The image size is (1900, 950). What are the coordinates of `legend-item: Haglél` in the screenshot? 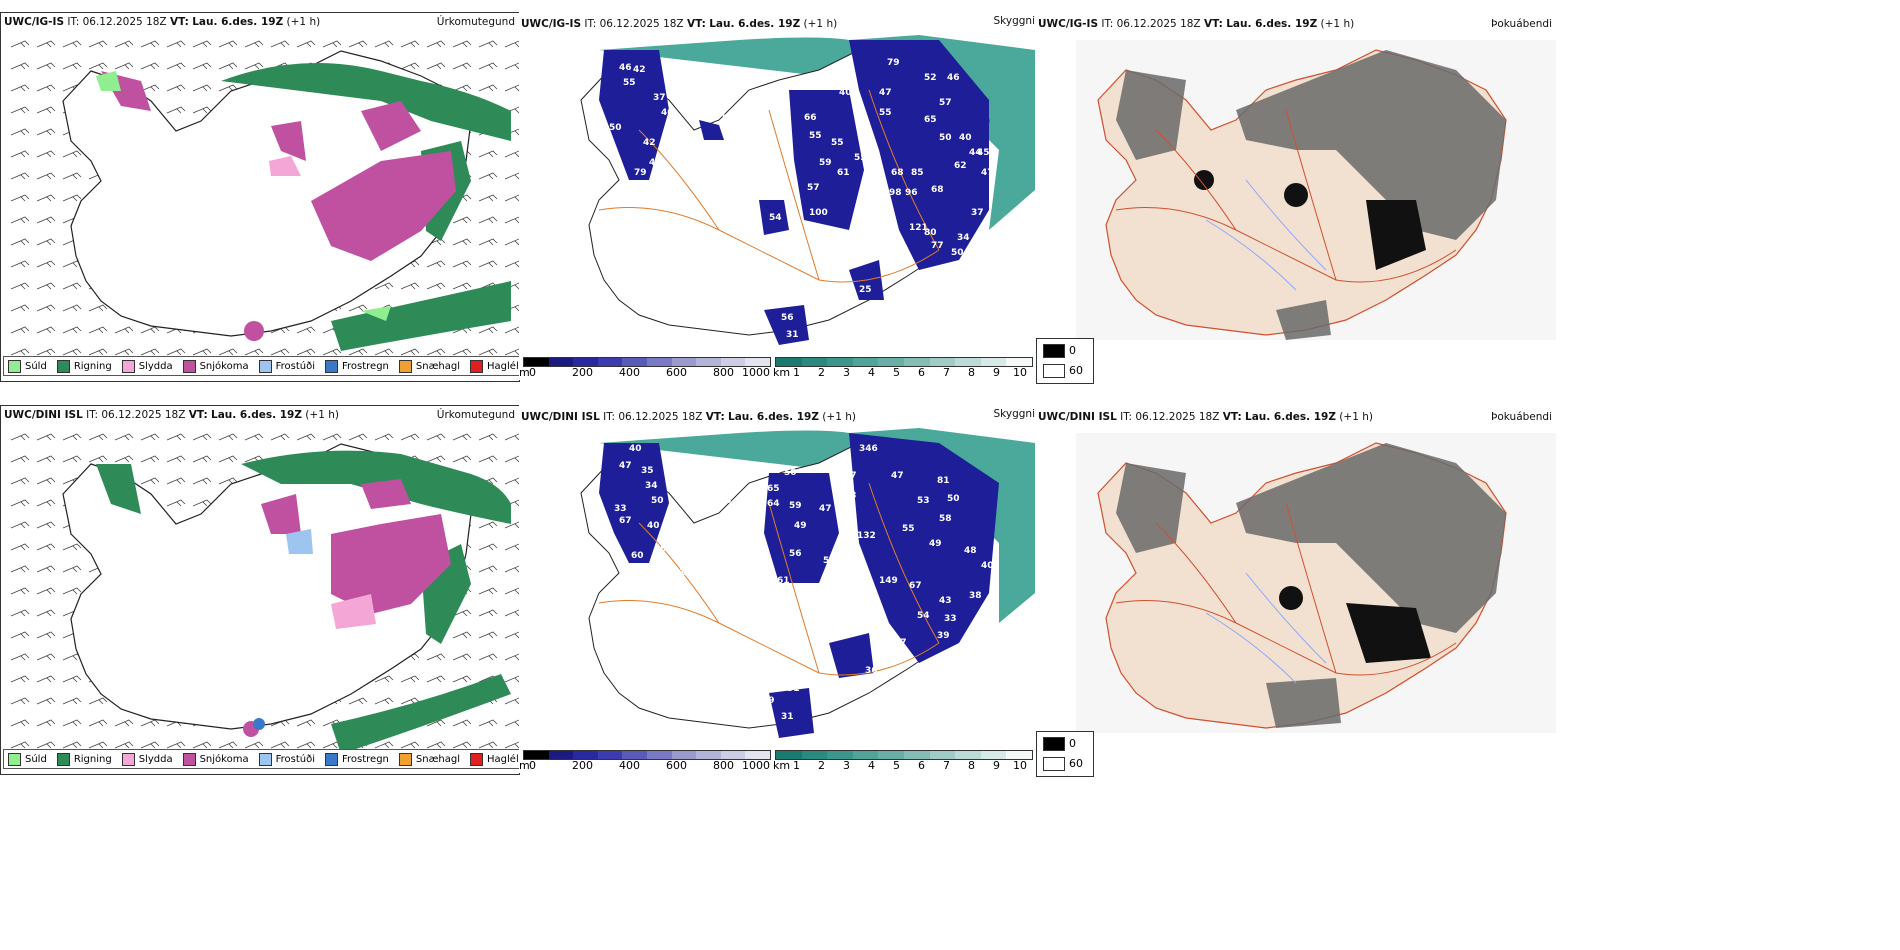 It's located at (494, 366).